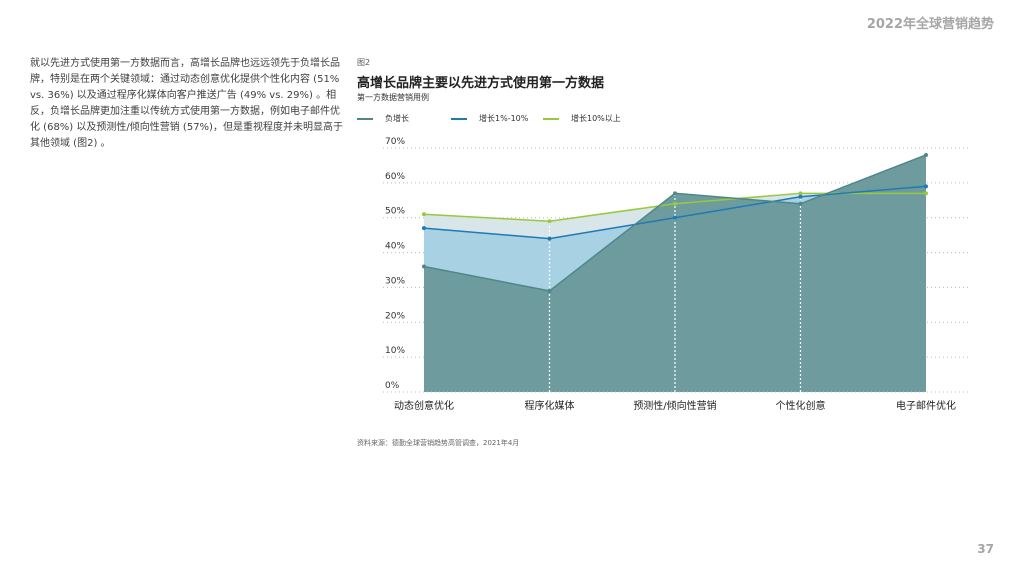  I want to click on x-category-label: 预测性/倾向性营销, so click(674, 405).